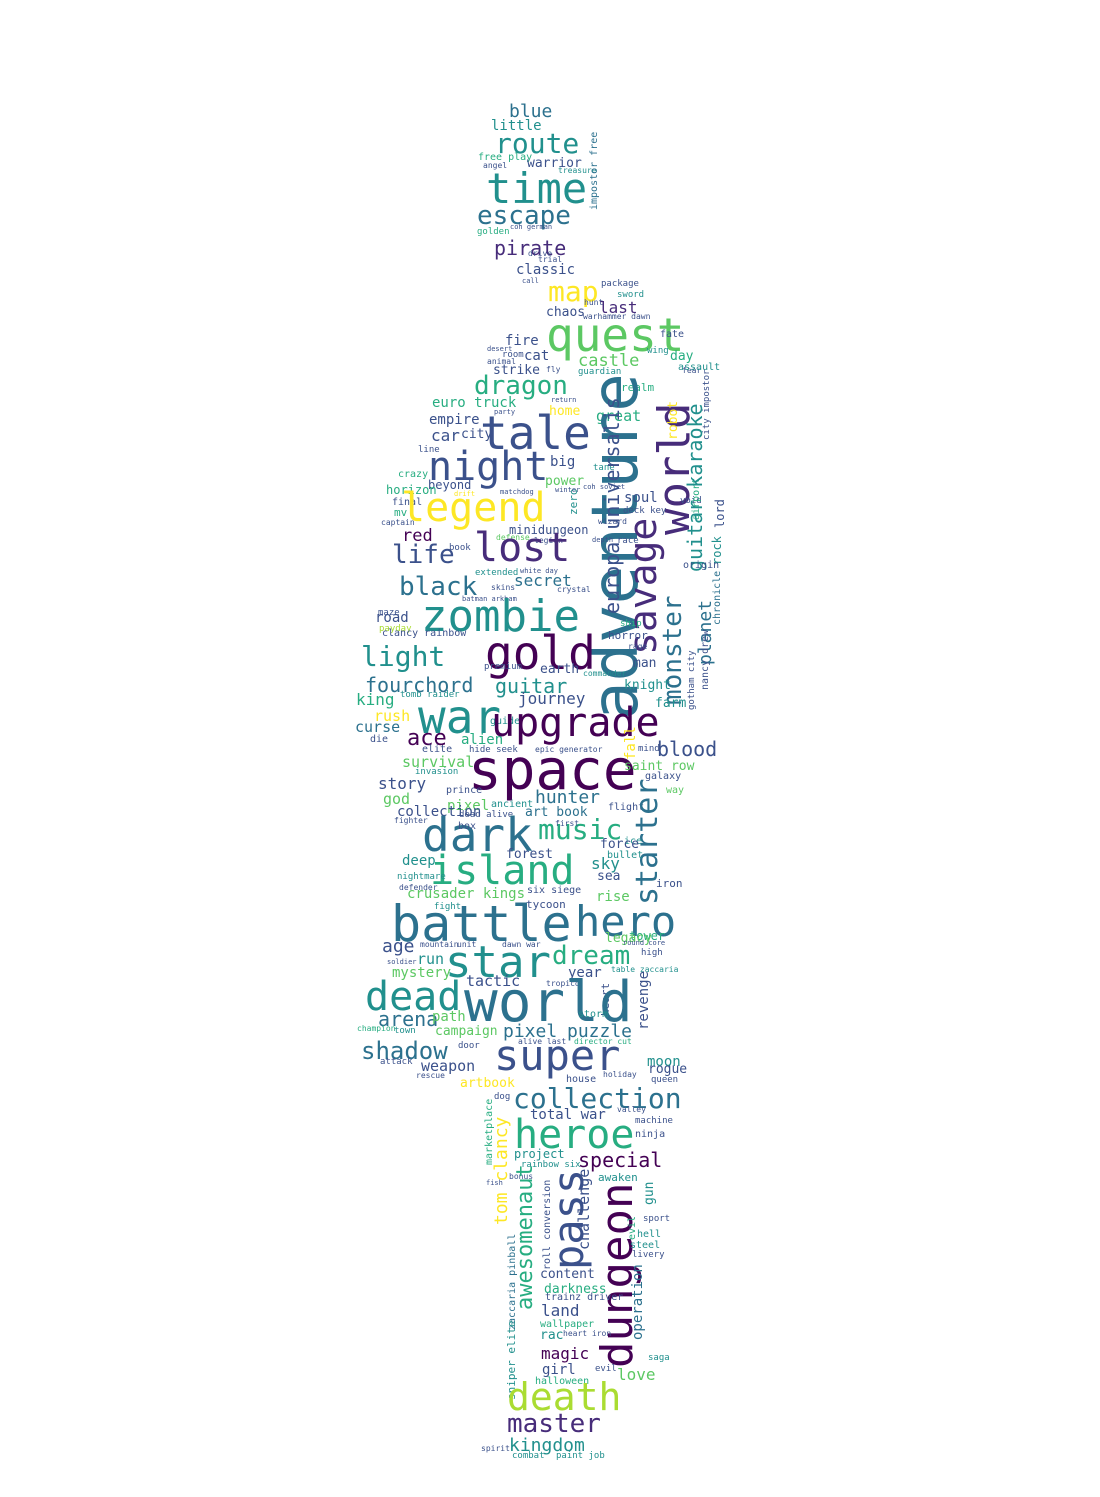  I want to click on word-payday: payday, so click(395, 629).